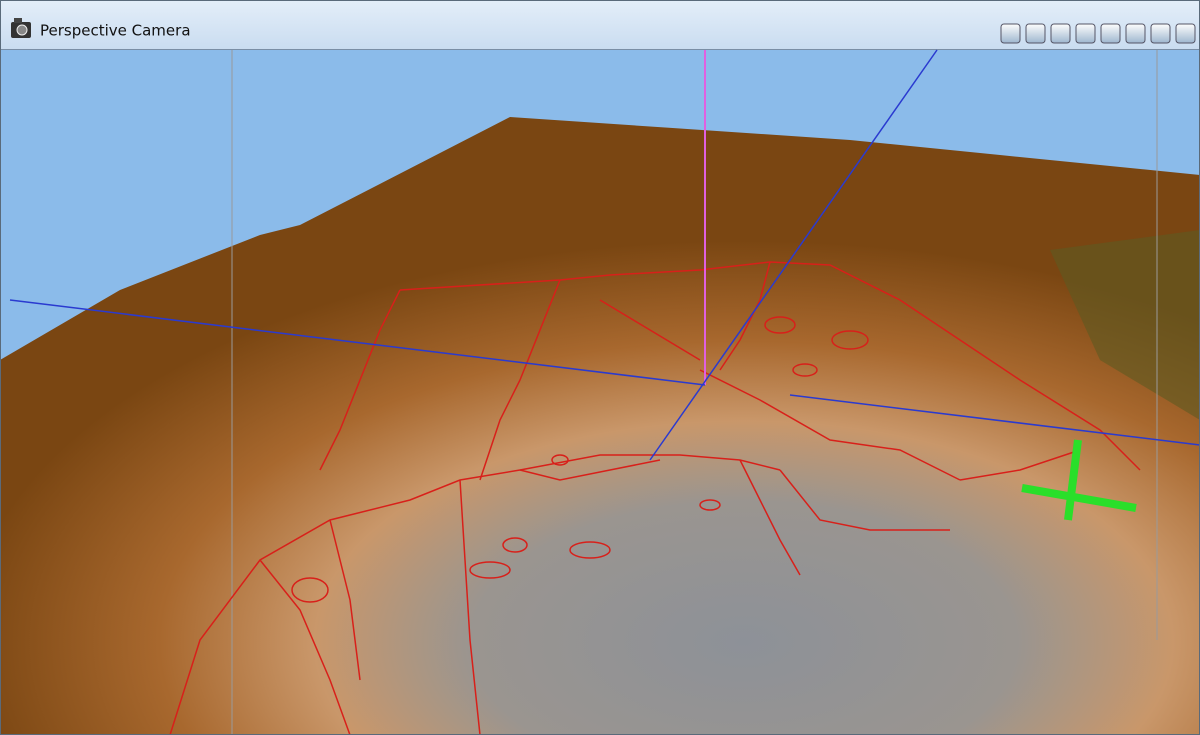 Image resolution: width=1200 pixels, height=735 pixels. What do you see at coordinates (21, 28) in the screenshot?
I see `camera-icon` at bounding box center [21, 28].